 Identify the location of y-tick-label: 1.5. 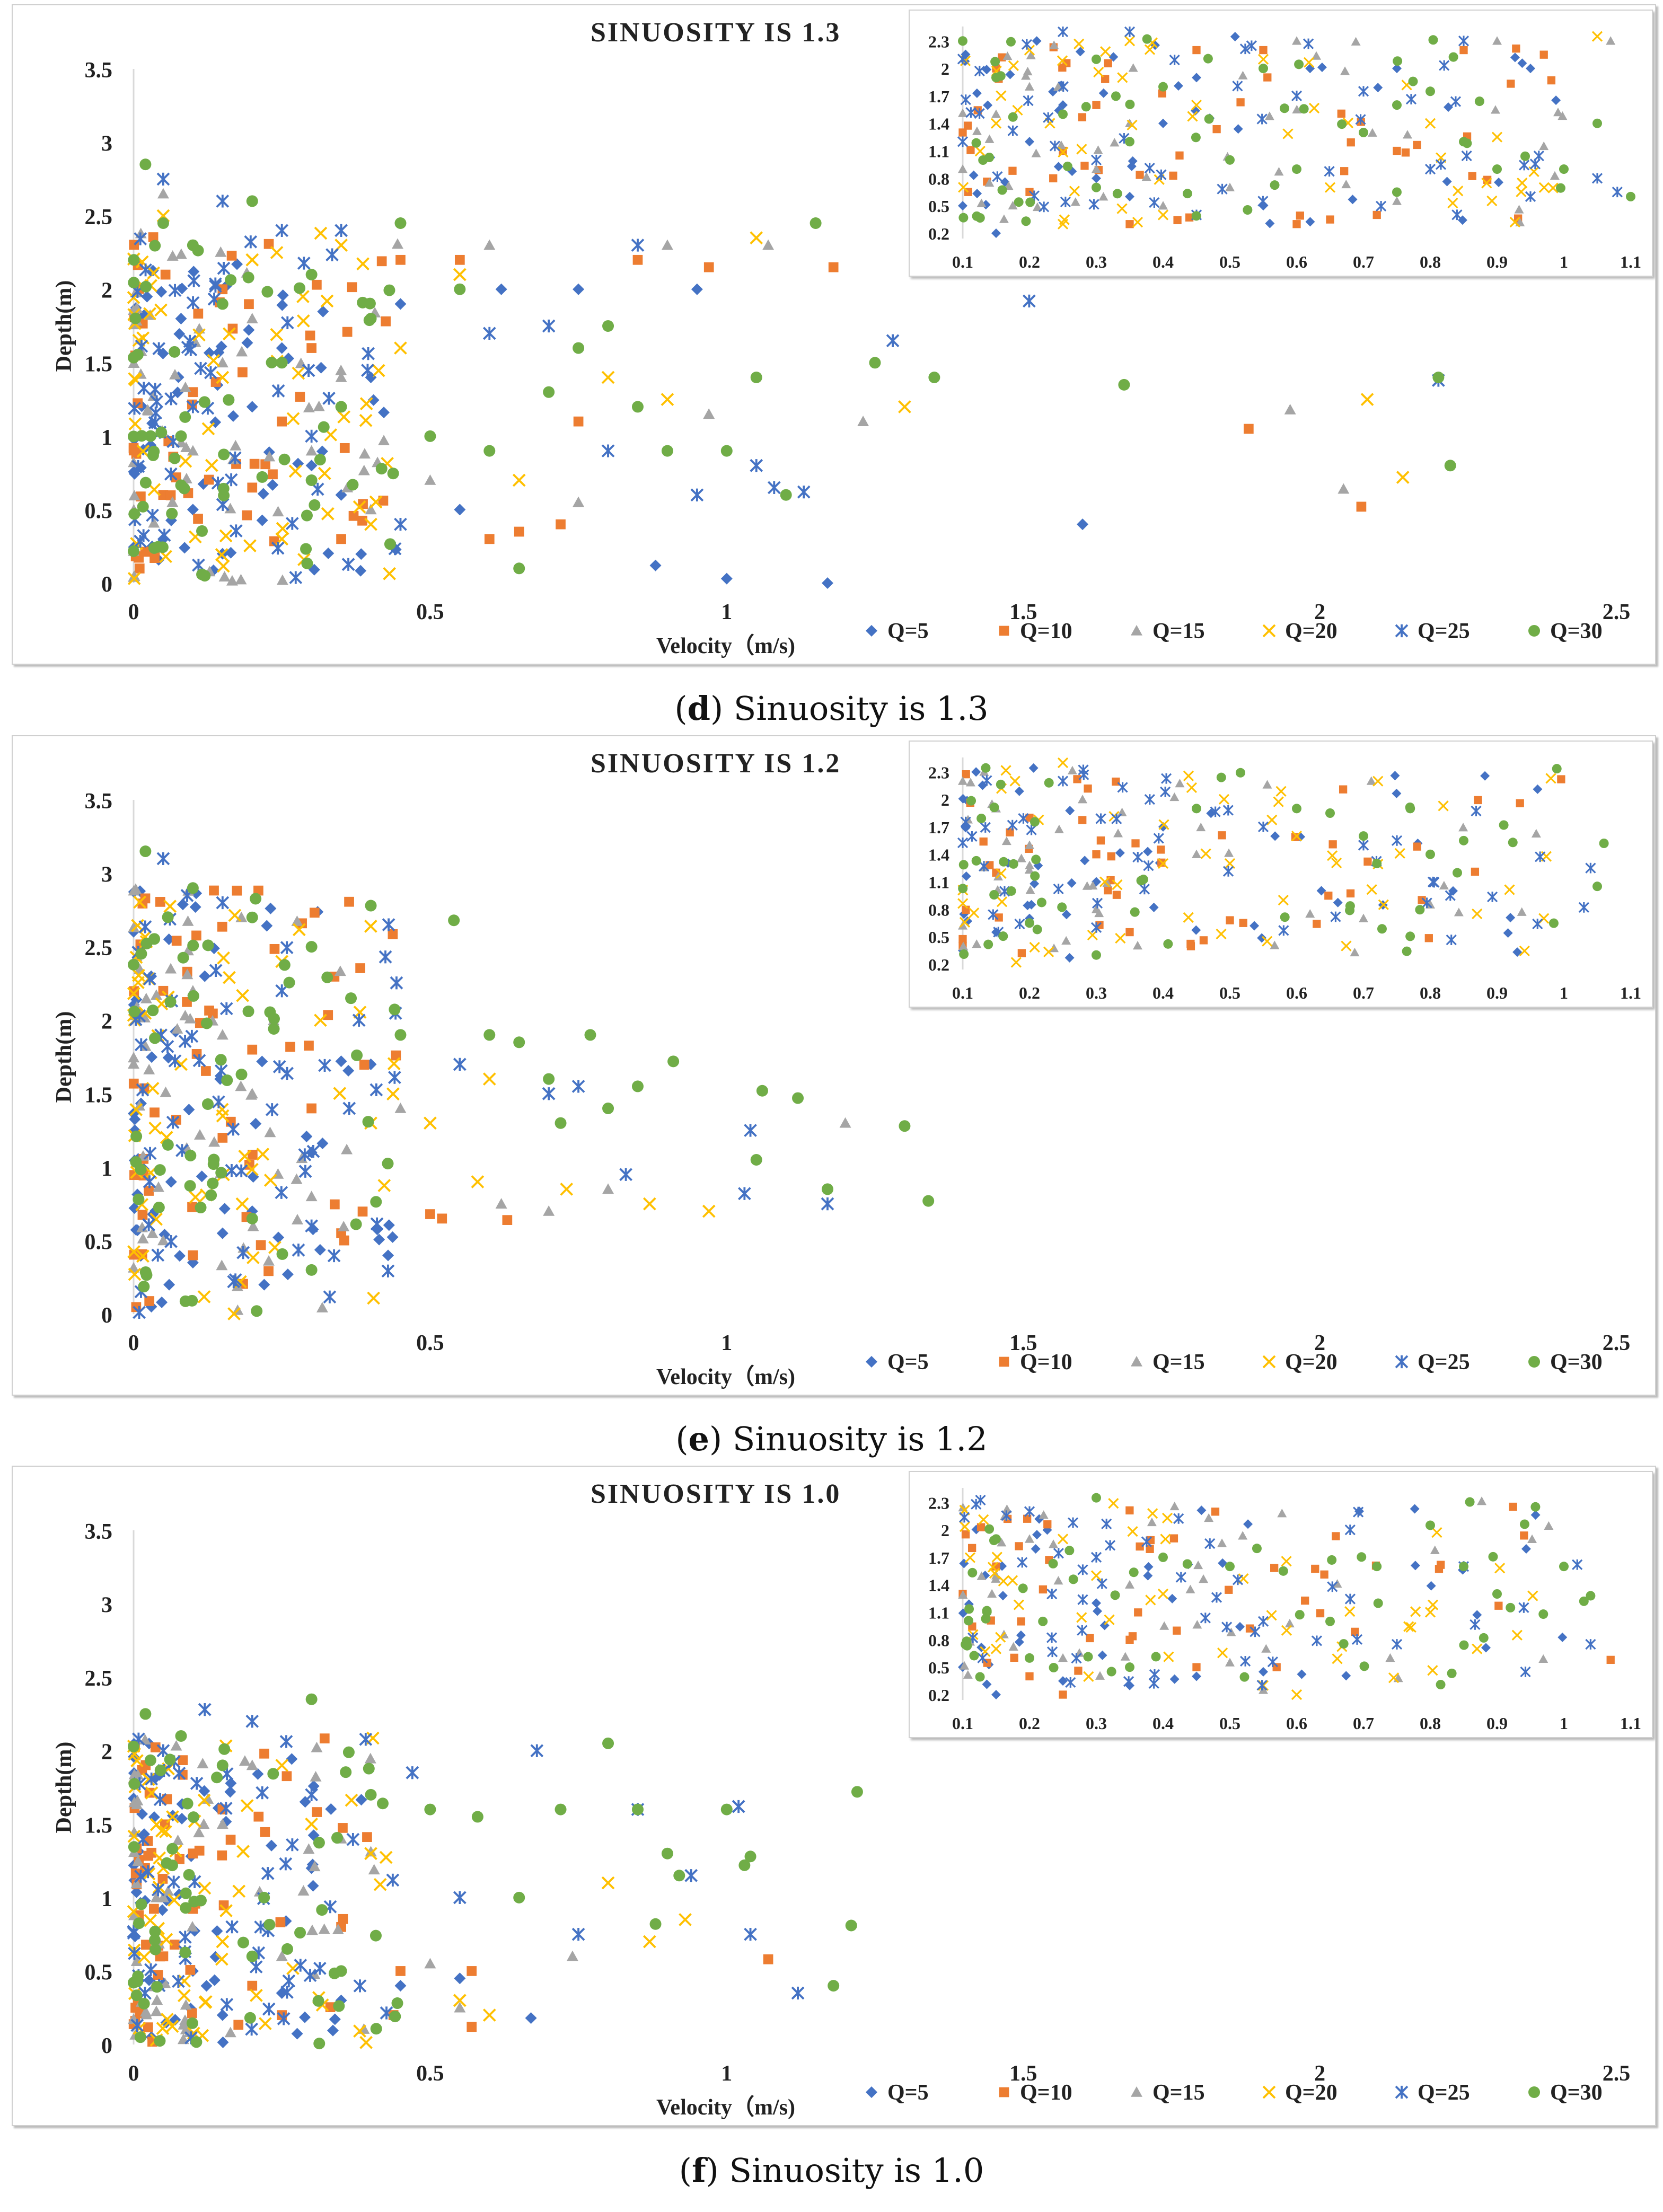
(99, 364).